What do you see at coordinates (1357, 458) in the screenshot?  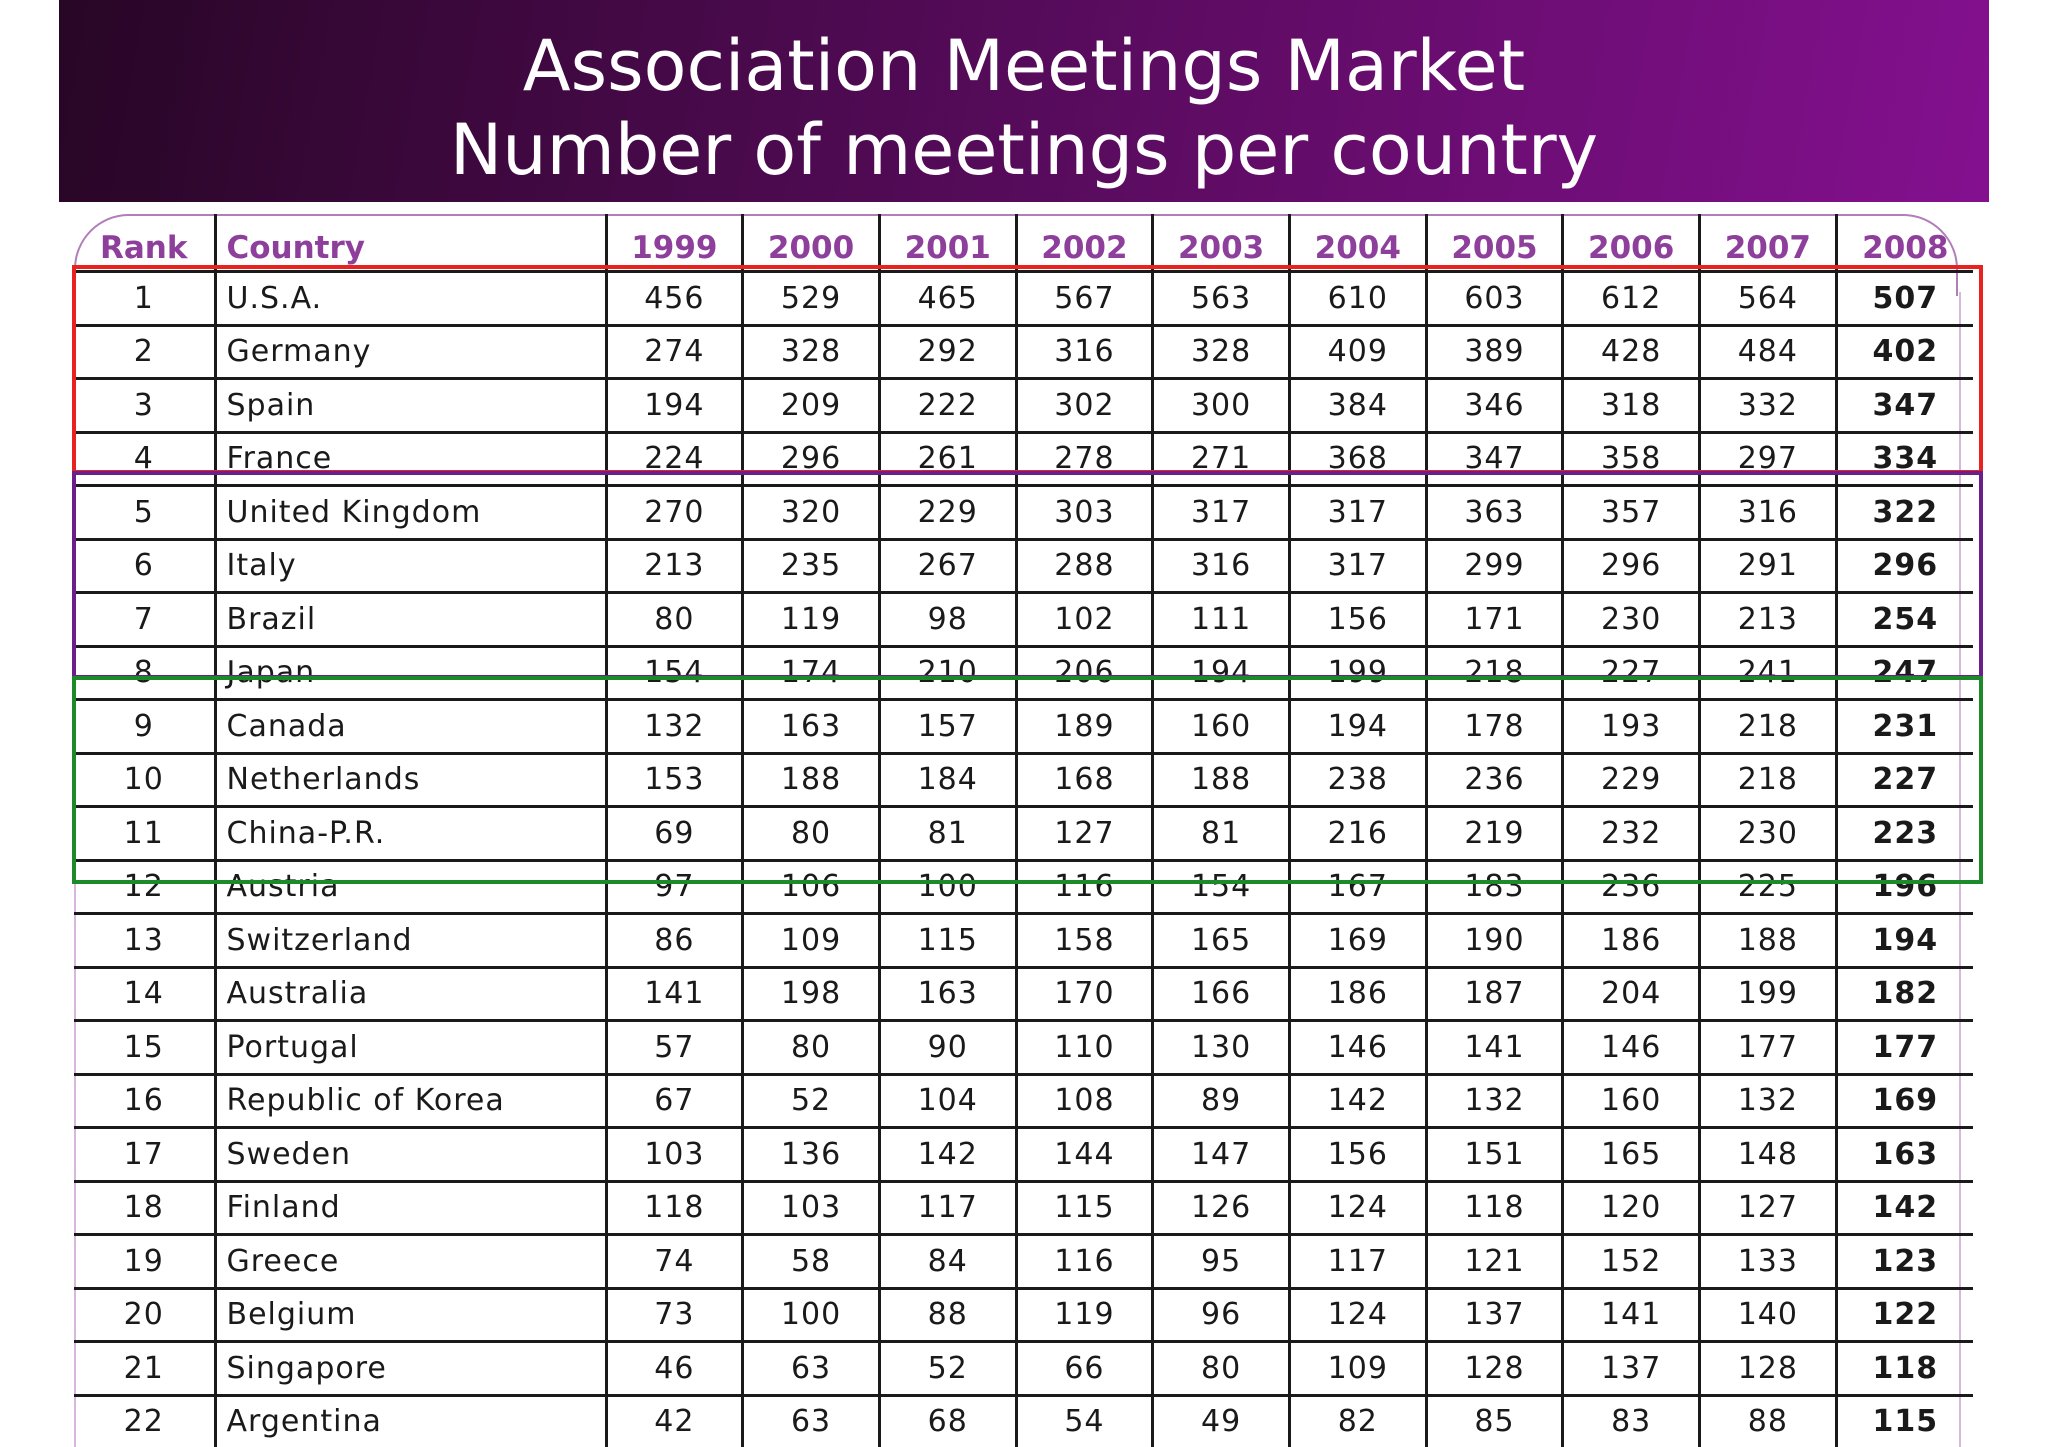 I see `value-cell: 368` at bounding box center [1357, 458].